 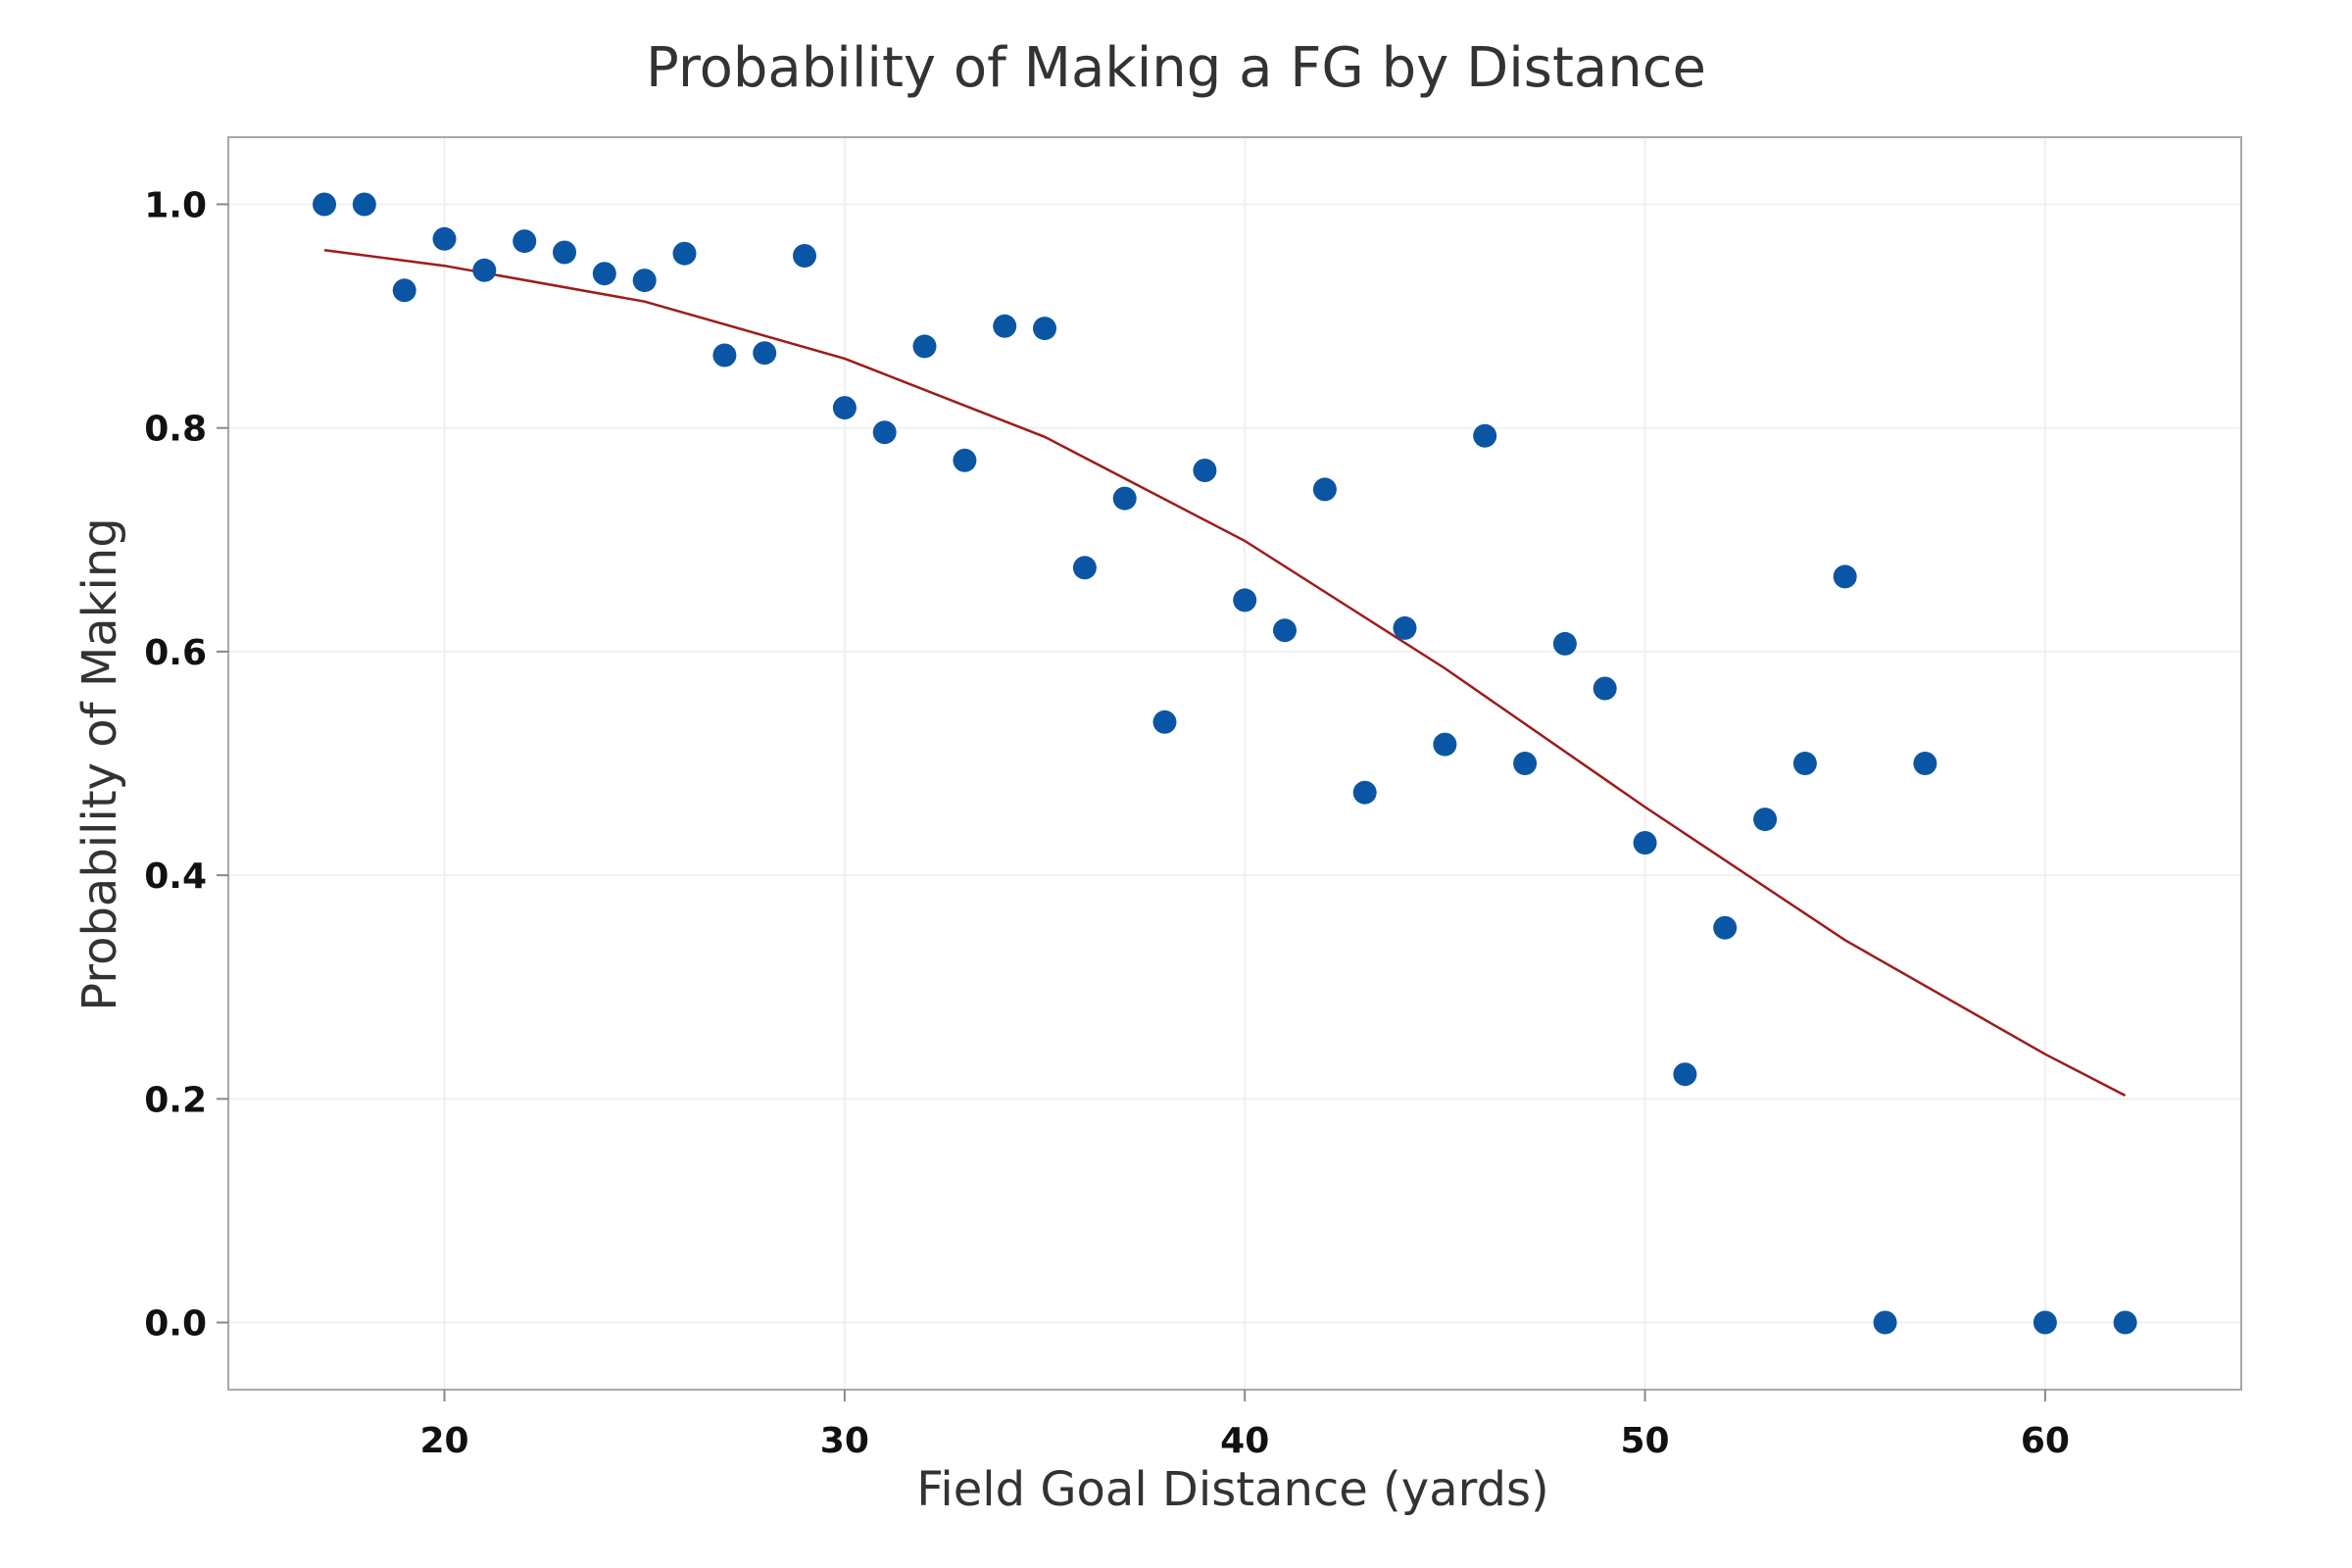 What do you see at coordinates (443, 1441) in the screenshot?
I see `x-tick-label: 20` at bounding box center [443, 1441].